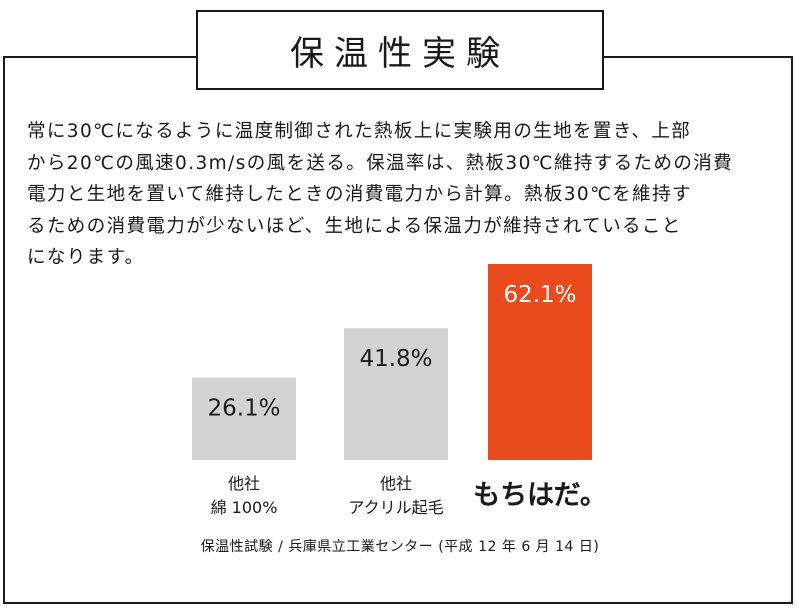 The width and height of the screenshot is (800, 610). What do you see at coordinates (395, 495) in the screenshot?
I see `category-label-2: 他社アクリル起毛` at bounding box center [395, 495].